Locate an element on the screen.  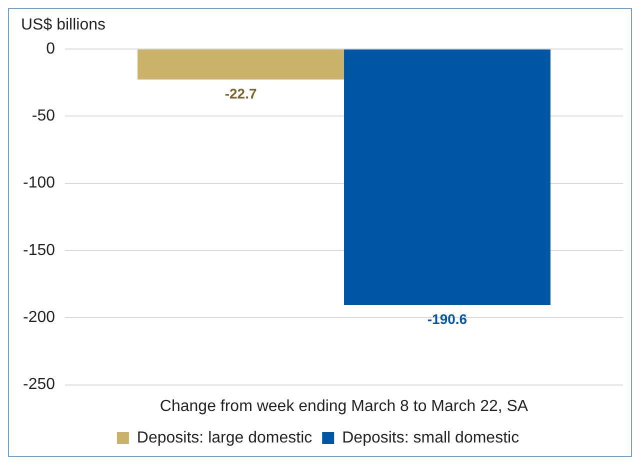
legend-label: Deposits: small domestic is located at coordinates (431, 437).